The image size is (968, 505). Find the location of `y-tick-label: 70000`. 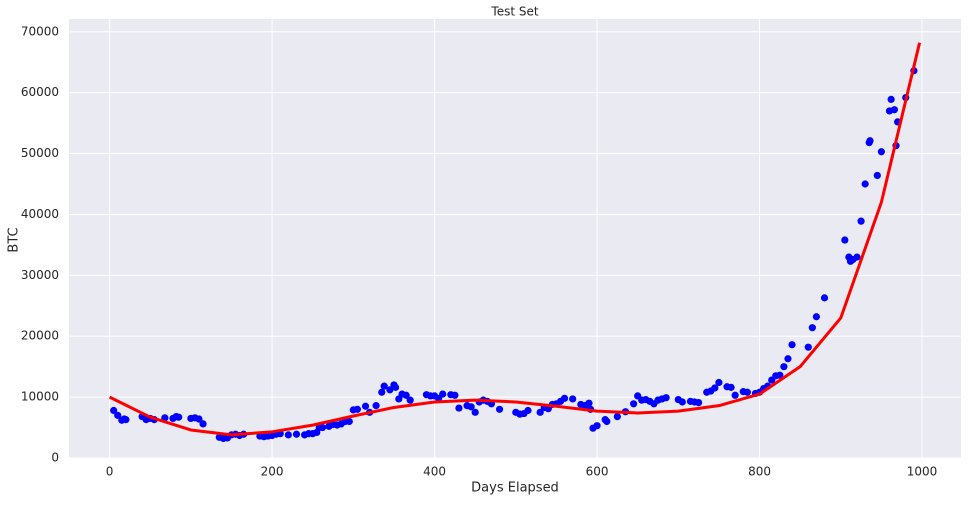

y-tick-label: 70000 is located at coordinates (40, 31).